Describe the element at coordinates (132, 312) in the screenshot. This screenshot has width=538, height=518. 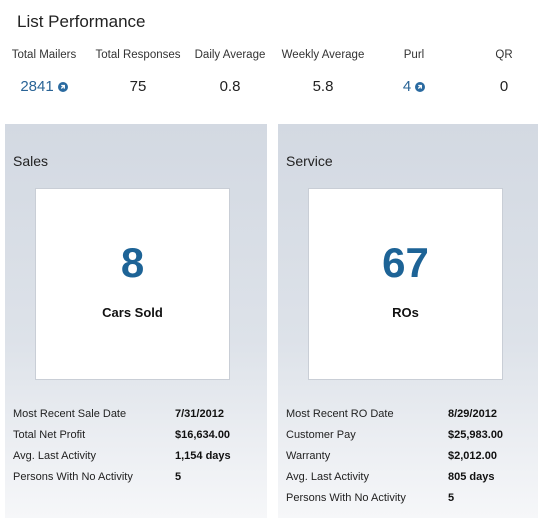
I see `cars-sold-caption: Cars Sold` at that location.